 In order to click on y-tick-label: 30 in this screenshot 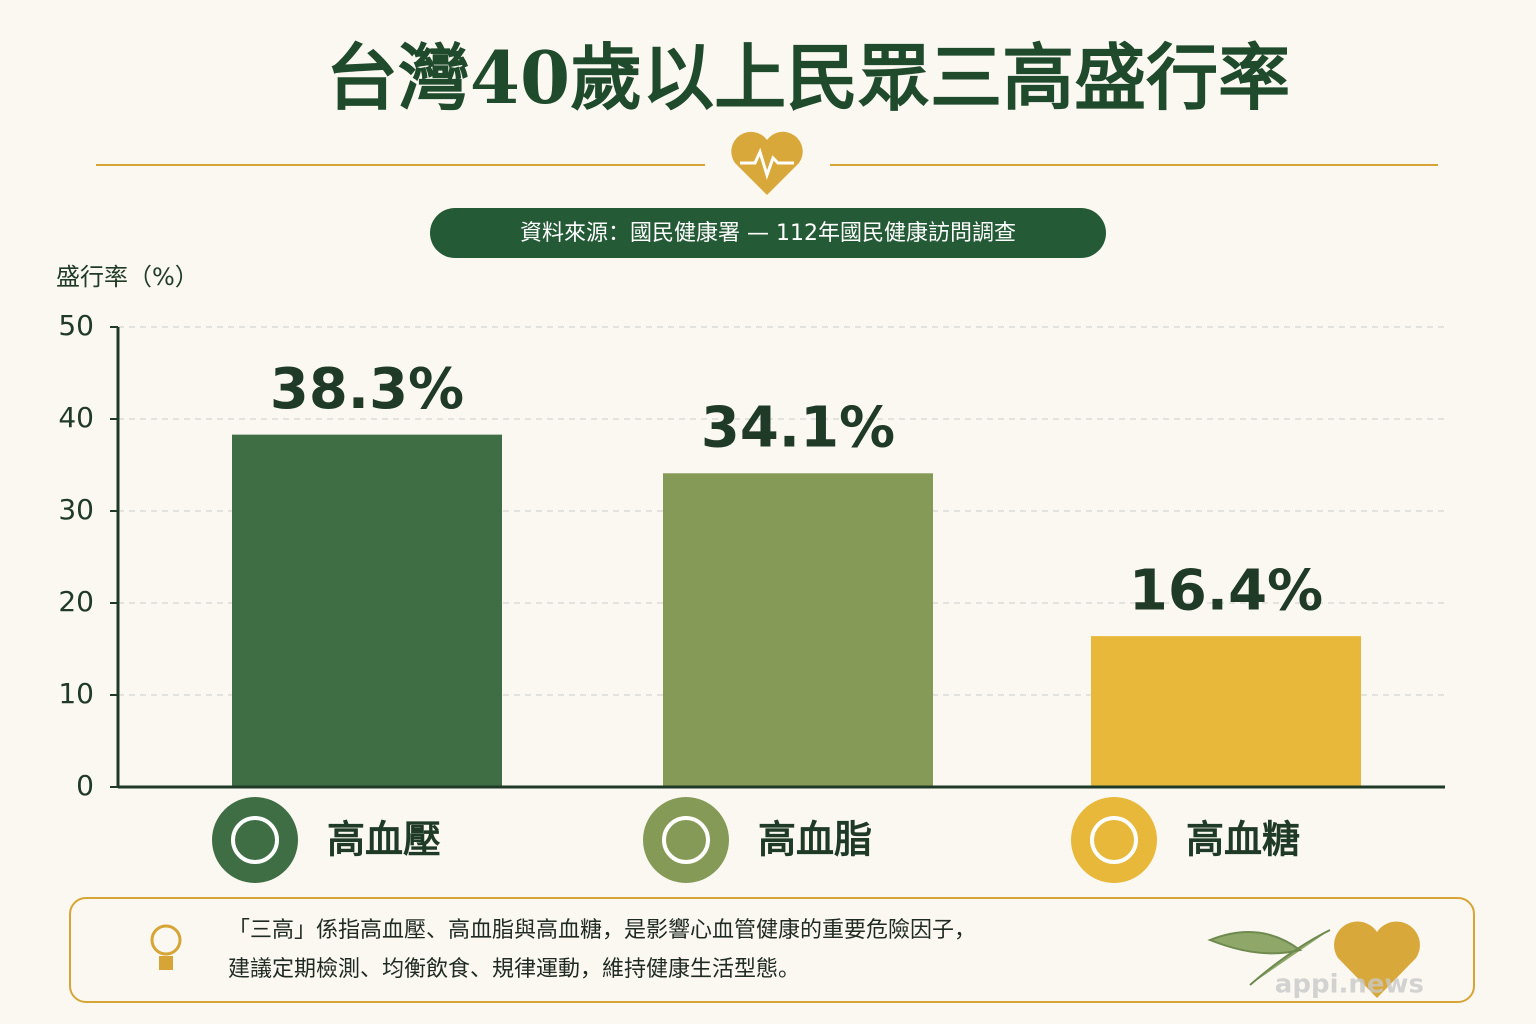, I will do `click(76, 509)`.